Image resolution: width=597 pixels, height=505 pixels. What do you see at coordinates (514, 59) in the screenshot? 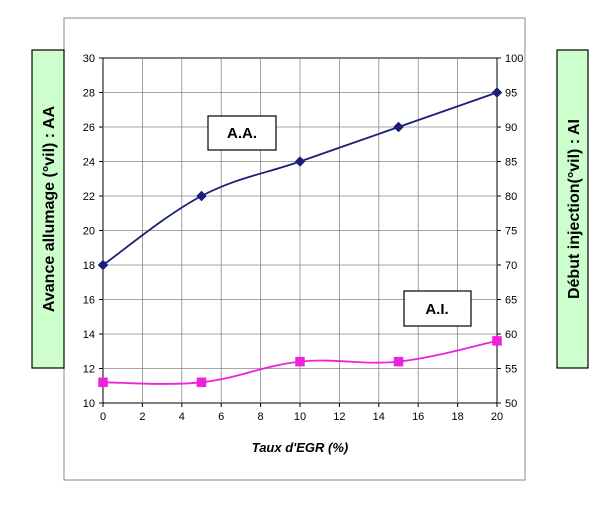
I see `right-tick-label: 100` at bounding box center [514, 59].